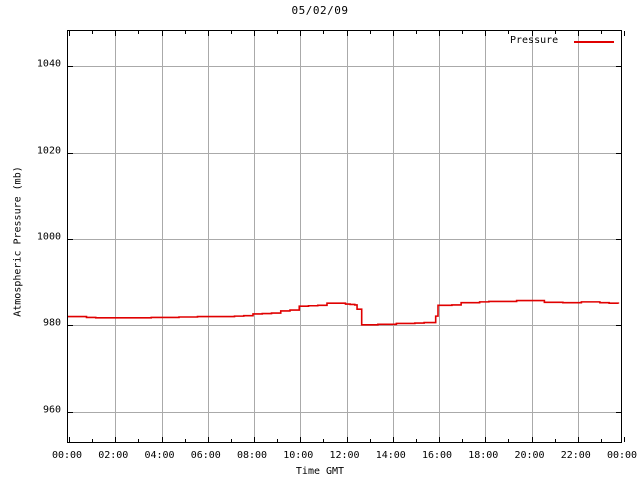 The height and width of the screenshot is (480, 640). Describe the element at coordinates (115, 33) in the screenshot. I see `x-tick-top-02:00` at that location.